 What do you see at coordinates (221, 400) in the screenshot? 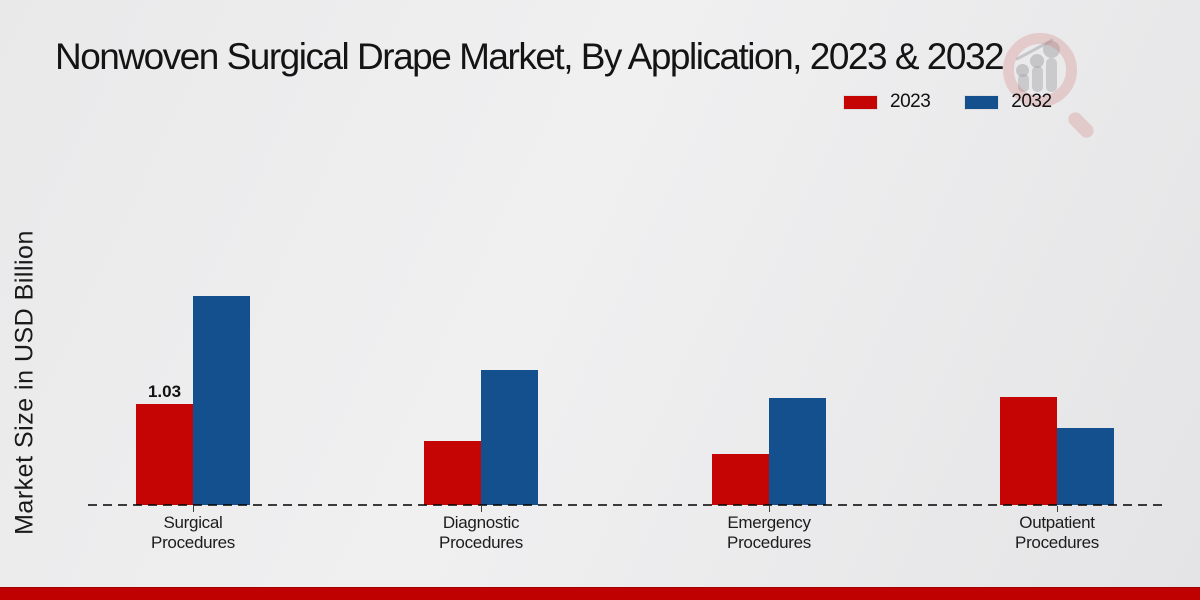
I see `bar-2032-surgical-procedures` at bounding box center [221, 400].